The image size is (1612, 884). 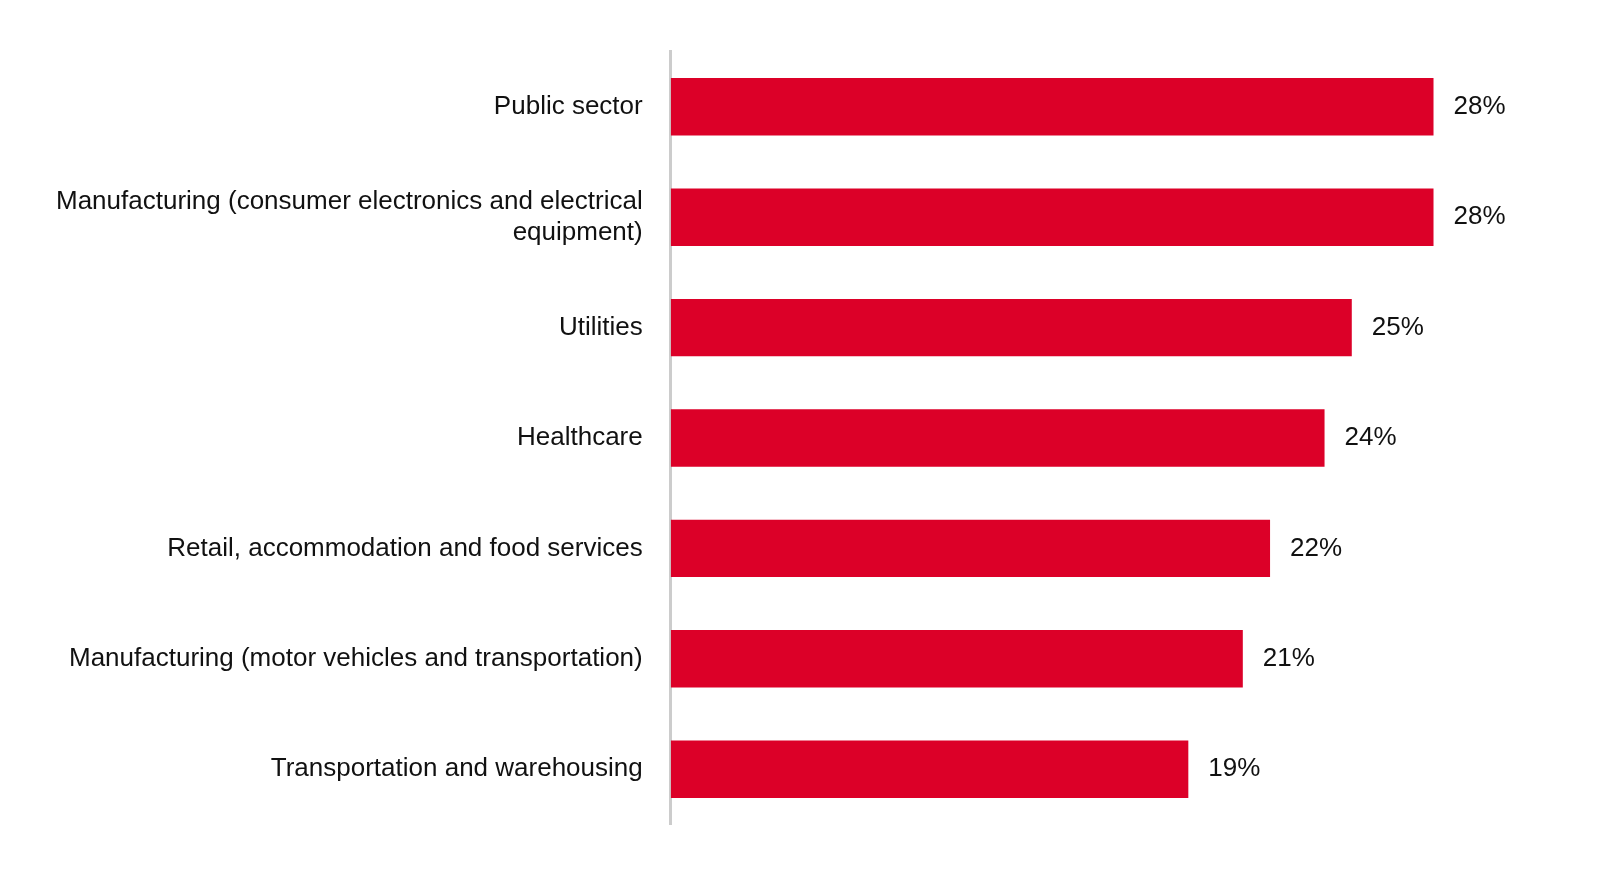 What do you see at coordinates (405, 546) in the screenshot?
I see `y-tick-label: Retail, accommodation and food services` at bounding box center [405, 546].